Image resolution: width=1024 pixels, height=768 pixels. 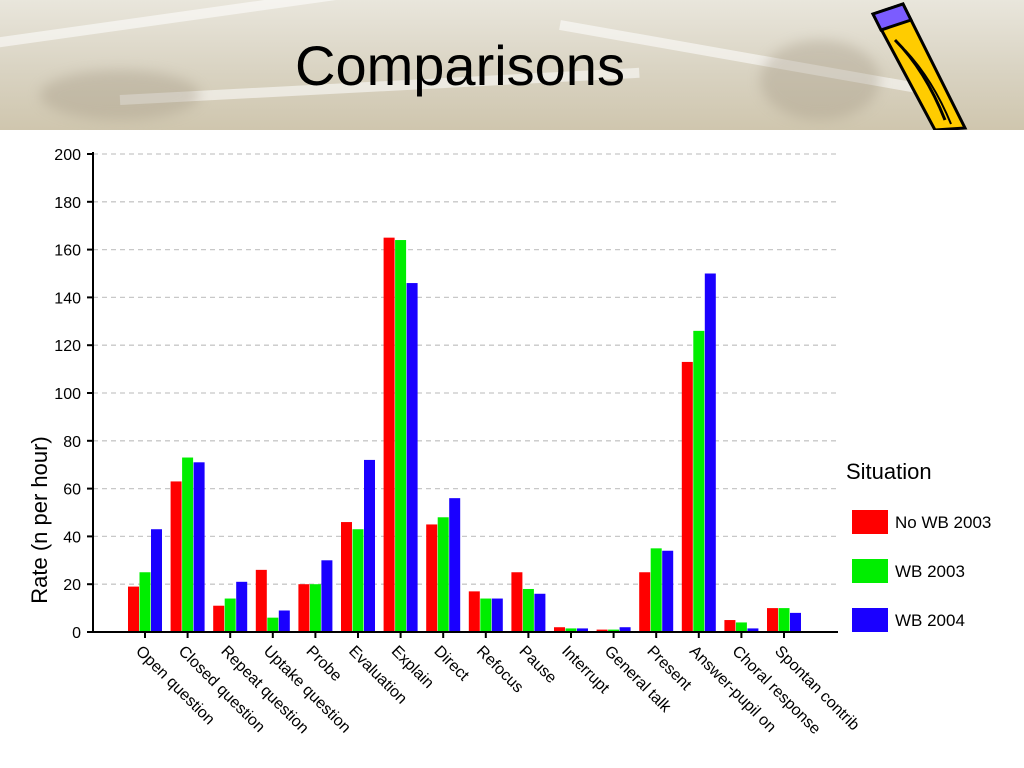 I want to click on y-tick-label: 160, so click(x=67, y=251).